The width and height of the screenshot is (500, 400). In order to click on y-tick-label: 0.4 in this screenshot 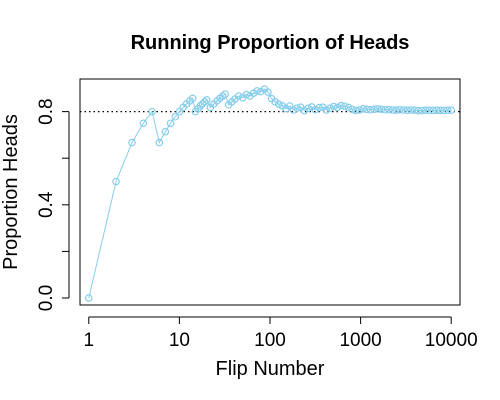, I will do `click(46, 204)`.